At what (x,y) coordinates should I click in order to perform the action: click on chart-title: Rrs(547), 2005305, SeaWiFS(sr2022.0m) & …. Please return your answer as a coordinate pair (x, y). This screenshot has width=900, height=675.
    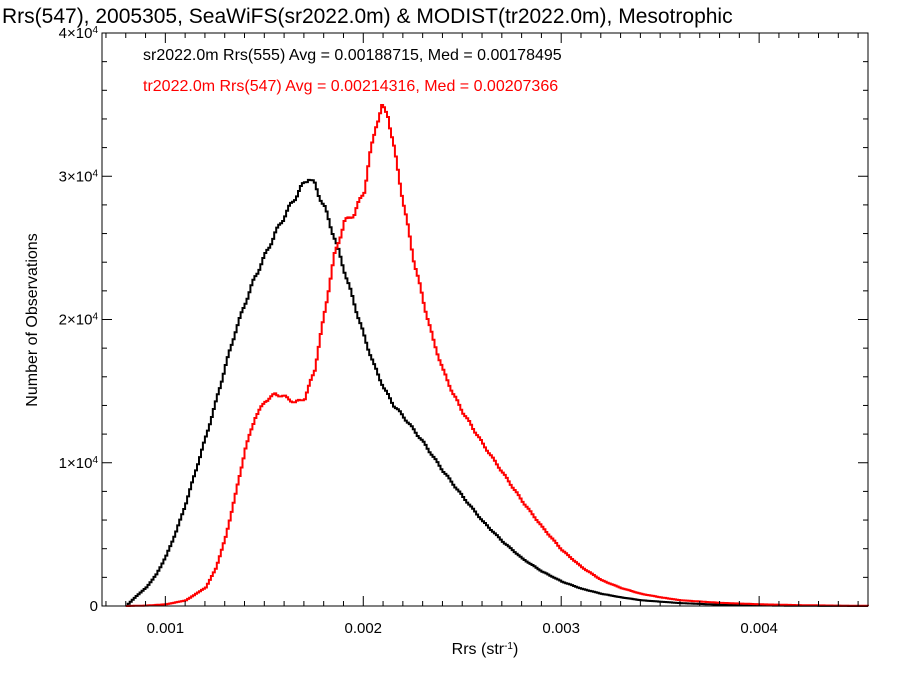
    Looking at the image, I should click on (367, 16).